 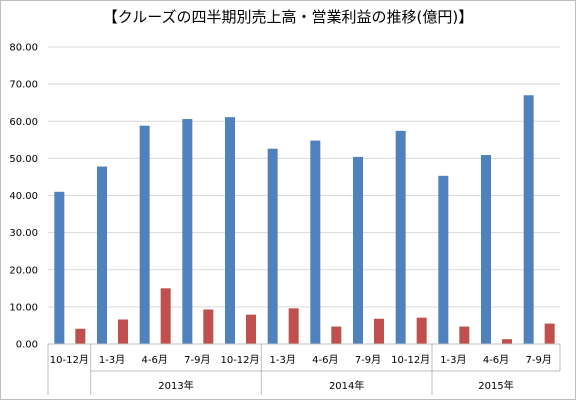 What do you see at coordinates (346, 385) in the screenshot?
I see `x-year-label: 2014年` at bounding box center [346, 385].